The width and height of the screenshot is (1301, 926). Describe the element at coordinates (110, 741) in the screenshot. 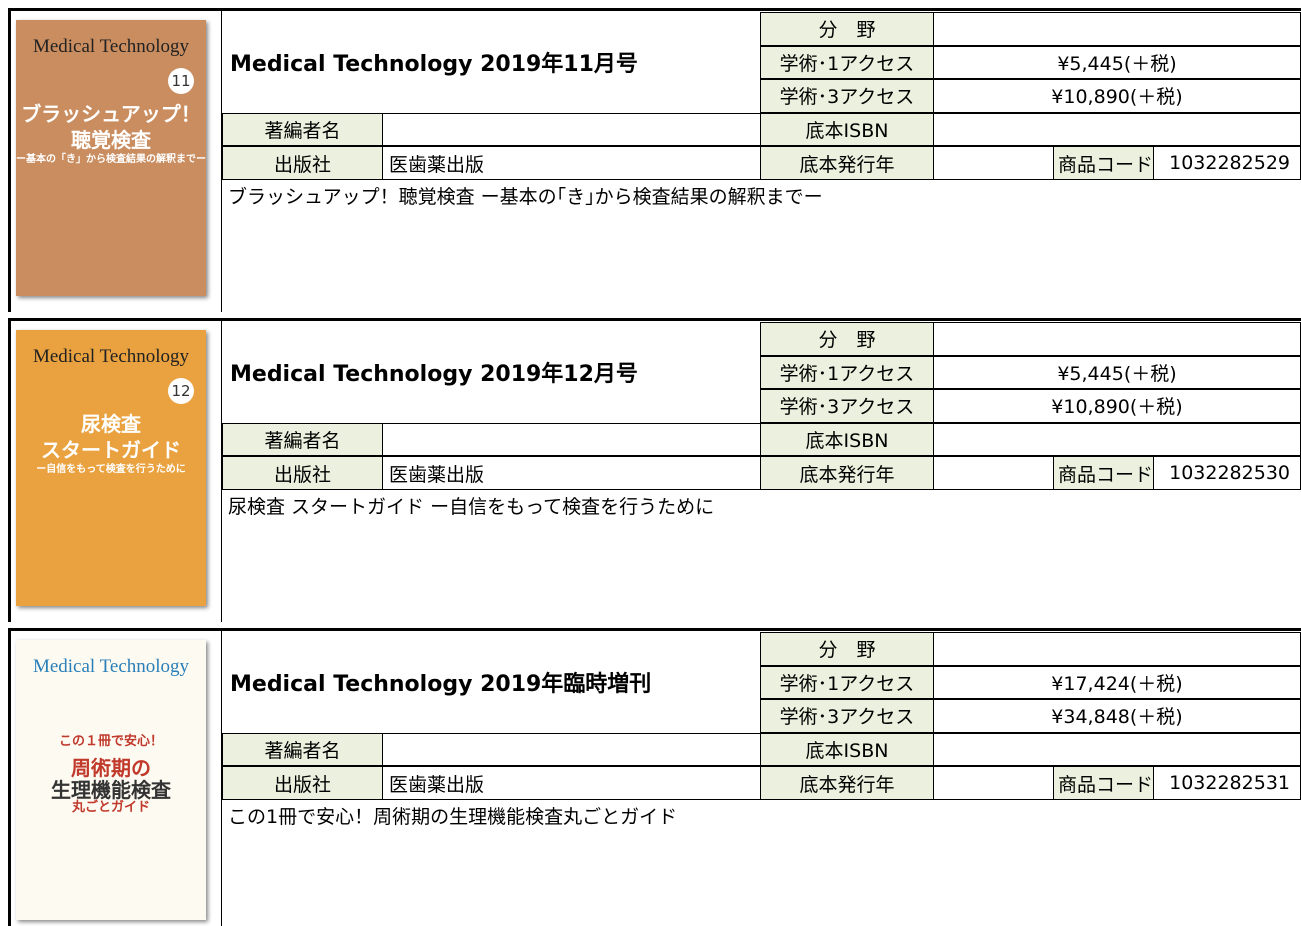

I see `cover-title-line: この１冊で安心！` at that location.